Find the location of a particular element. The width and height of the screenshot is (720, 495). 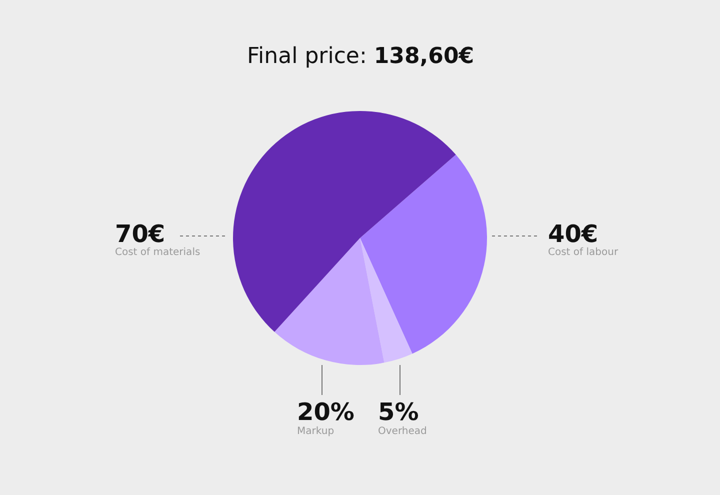

chart-title: Final price: 138,60€ is located at coordinates (360, 56).